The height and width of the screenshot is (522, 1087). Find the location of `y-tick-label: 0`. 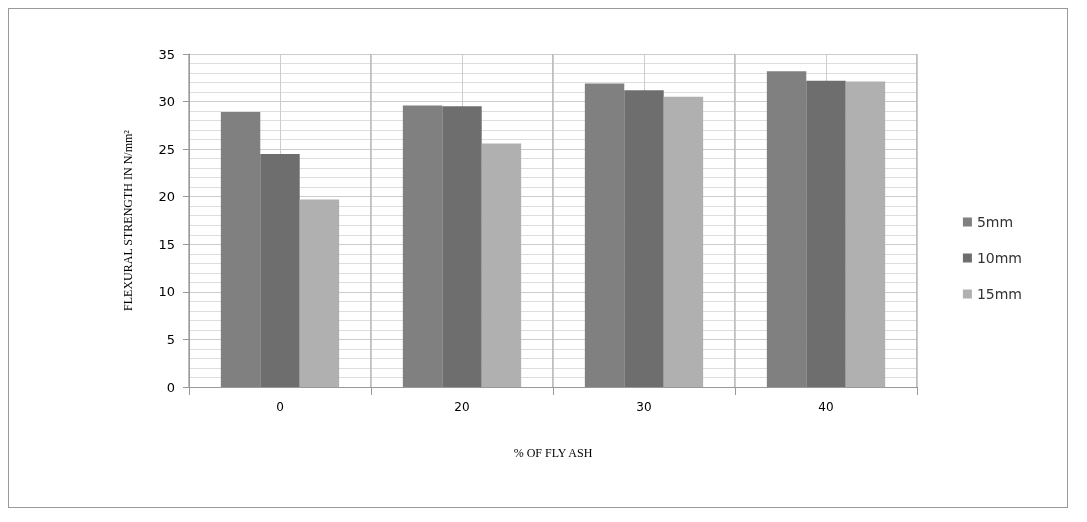

y-tick-label: 0 is located at coordinates (170, 387).